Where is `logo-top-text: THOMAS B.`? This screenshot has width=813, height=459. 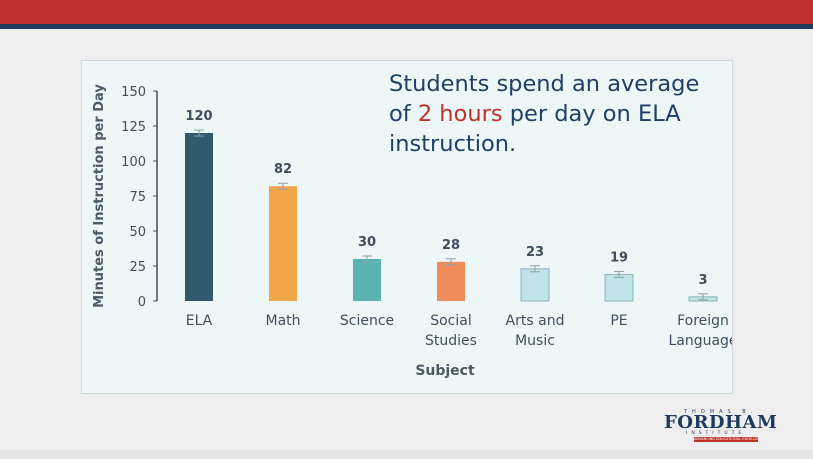
logo-top-text: THOMAS B. is located at coordinates (721, 412).